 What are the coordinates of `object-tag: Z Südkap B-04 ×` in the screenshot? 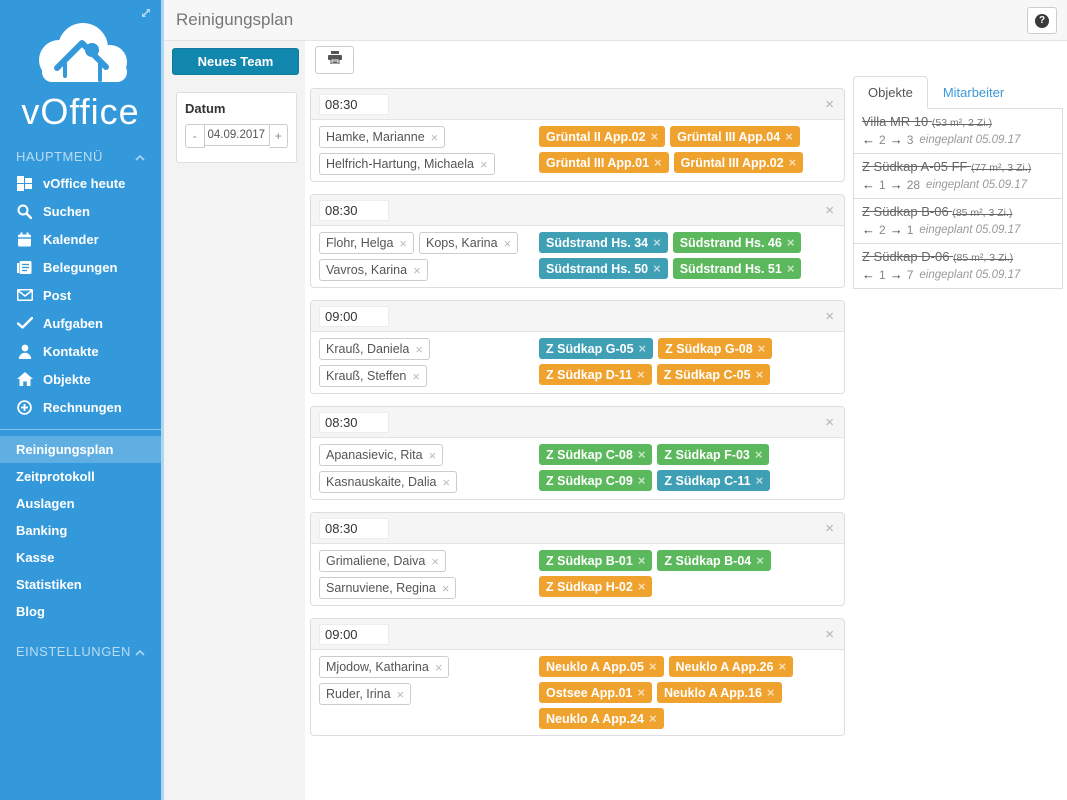 It's located at (714, 560).